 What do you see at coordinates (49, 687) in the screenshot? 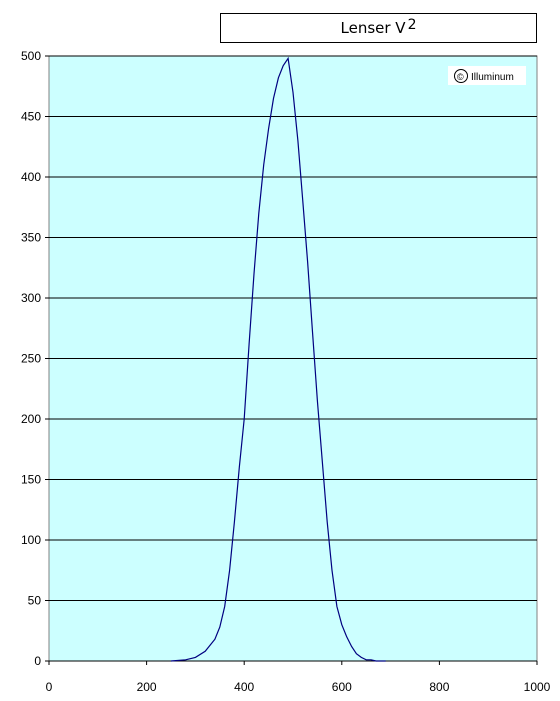
I see `x-tick-label: 0` at bounding box center [49, 687].